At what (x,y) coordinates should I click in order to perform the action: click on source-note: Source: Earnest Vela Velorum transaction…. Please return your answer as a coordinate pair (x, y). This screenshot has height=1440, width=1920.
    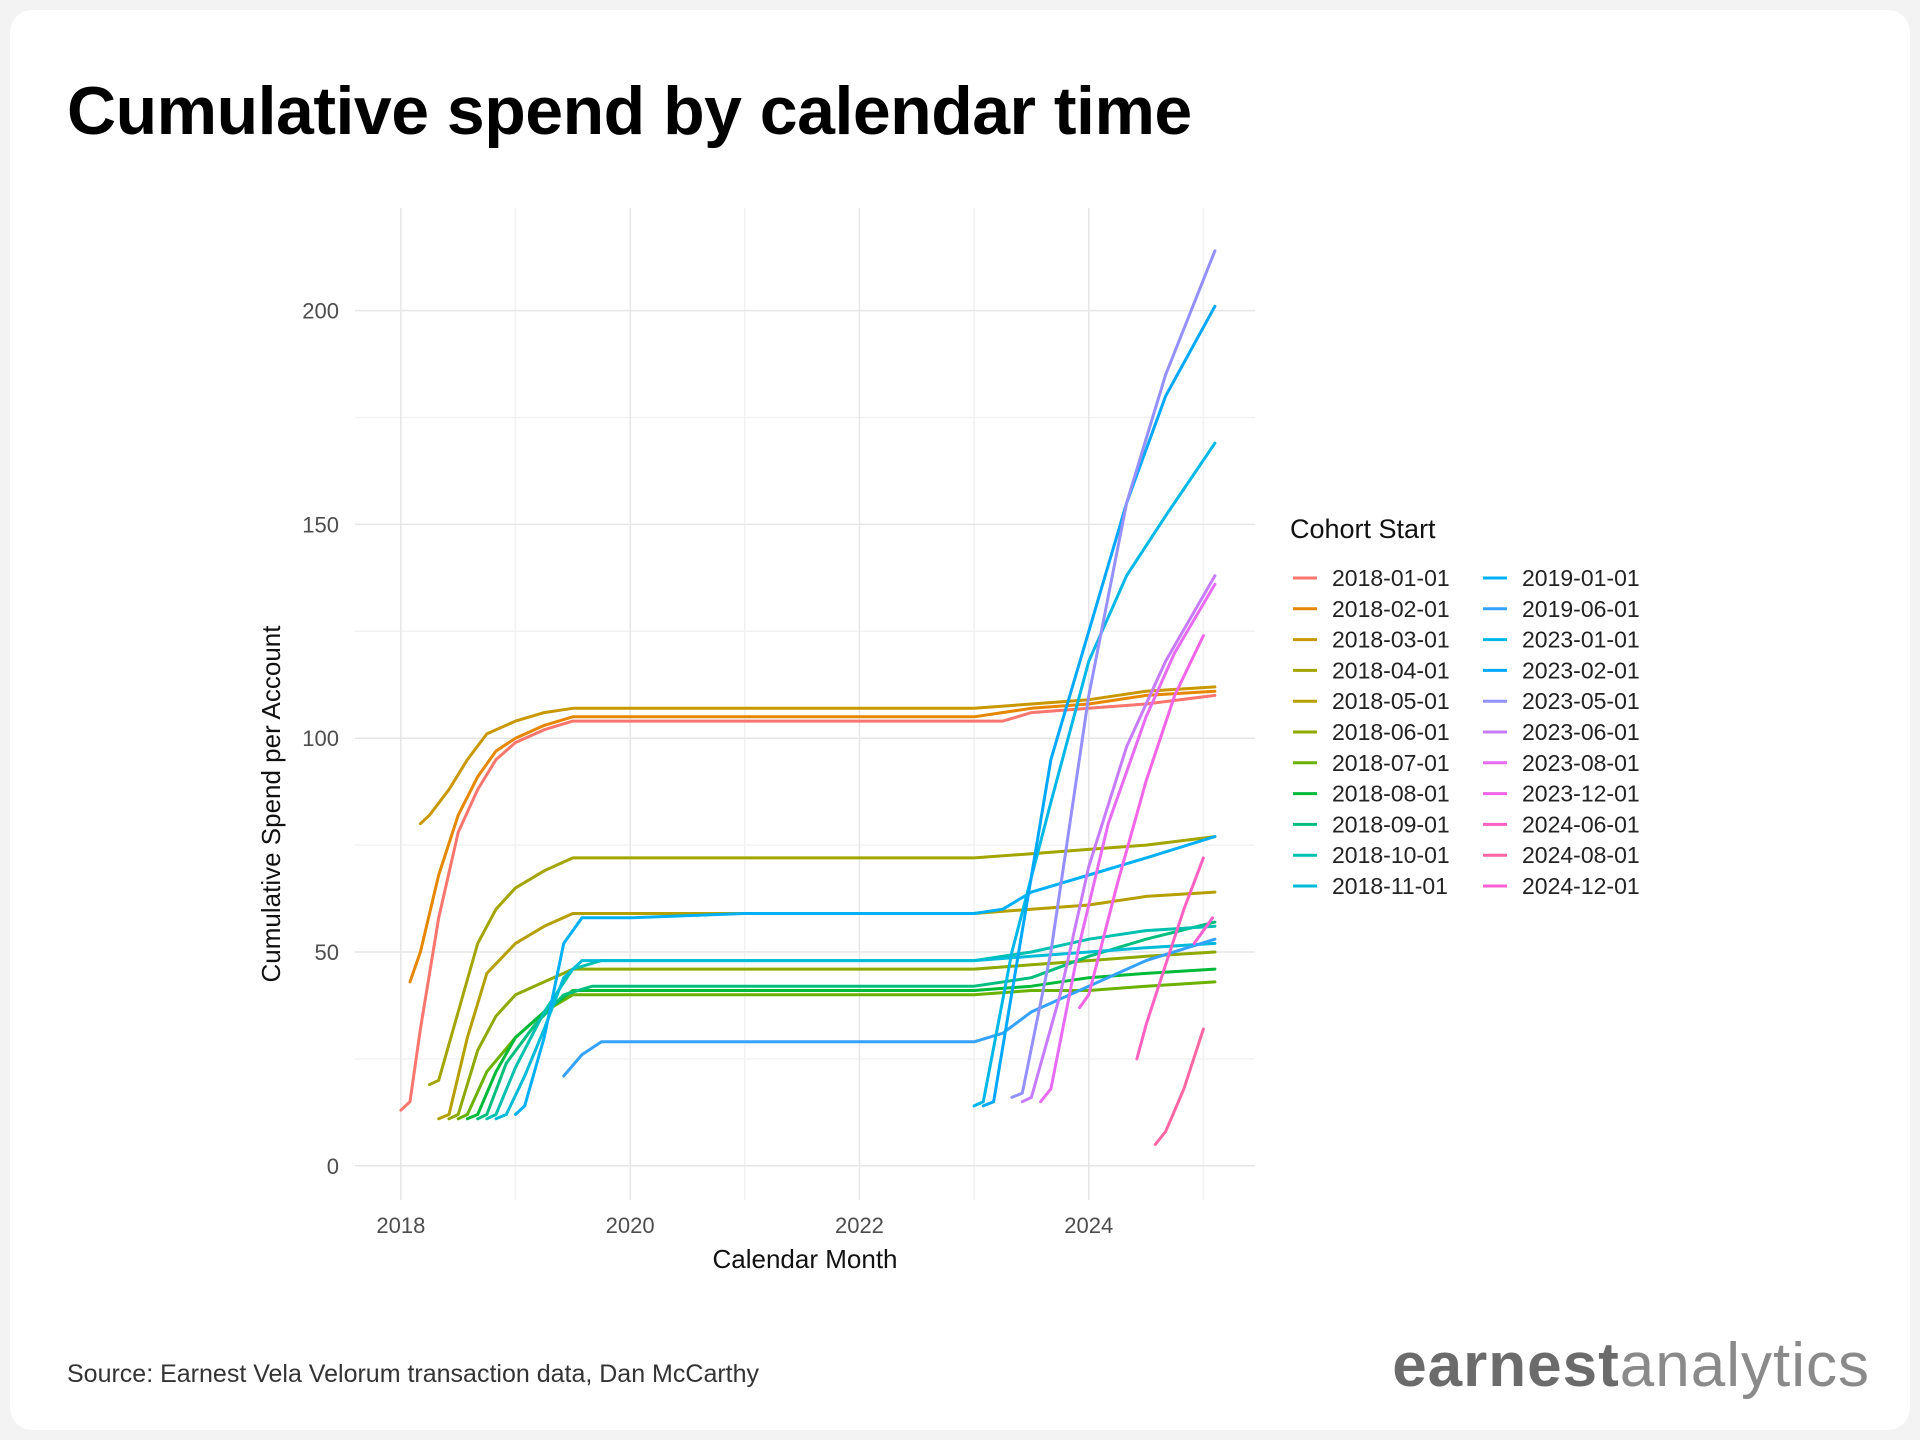
    Looking at the image, I should click on (413, 1374).